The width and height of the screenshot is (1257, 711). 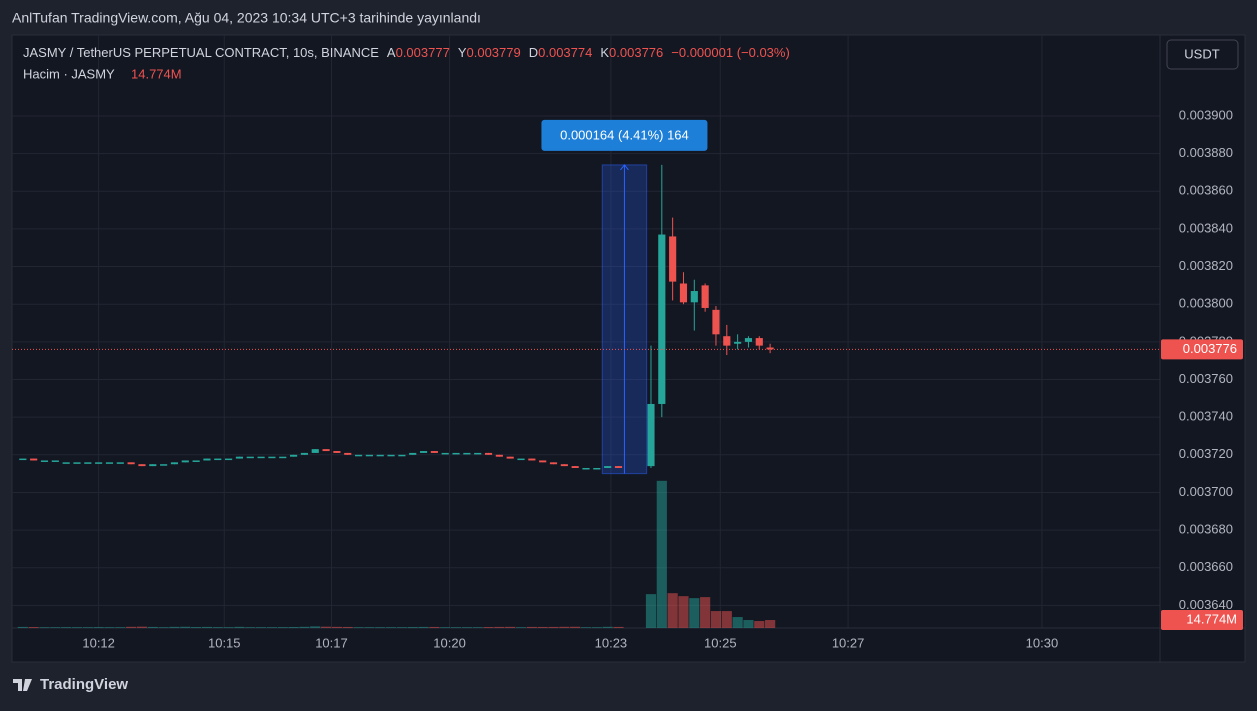 What do you see at coordinates (636, 52) in the screenshot?
I see `ohlc-value: 0.003776` at bounding box center [636, 52].